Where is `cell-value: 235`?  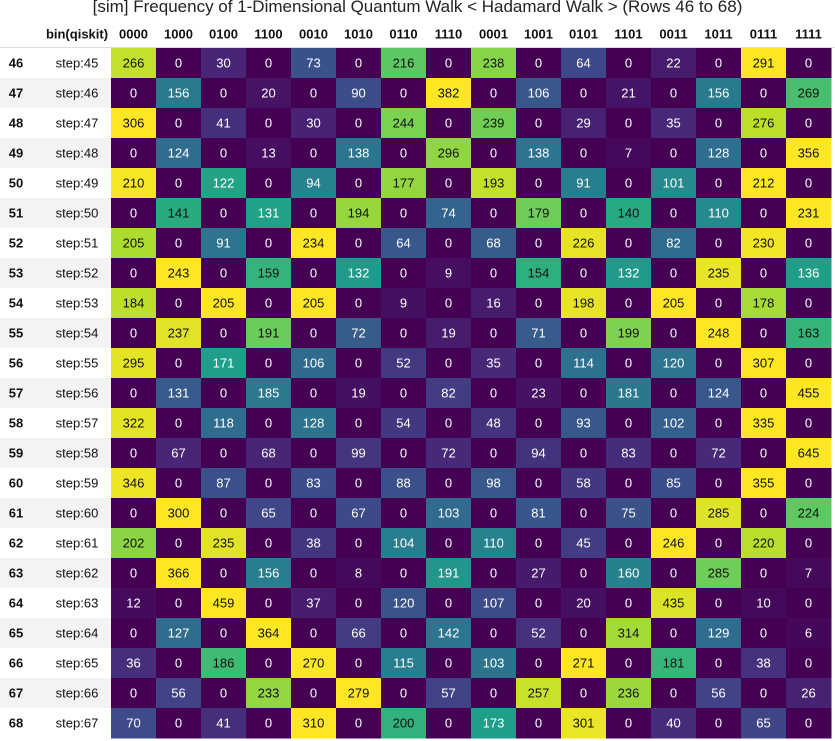 cell-value: 235 is located at coordinates (224, 543).